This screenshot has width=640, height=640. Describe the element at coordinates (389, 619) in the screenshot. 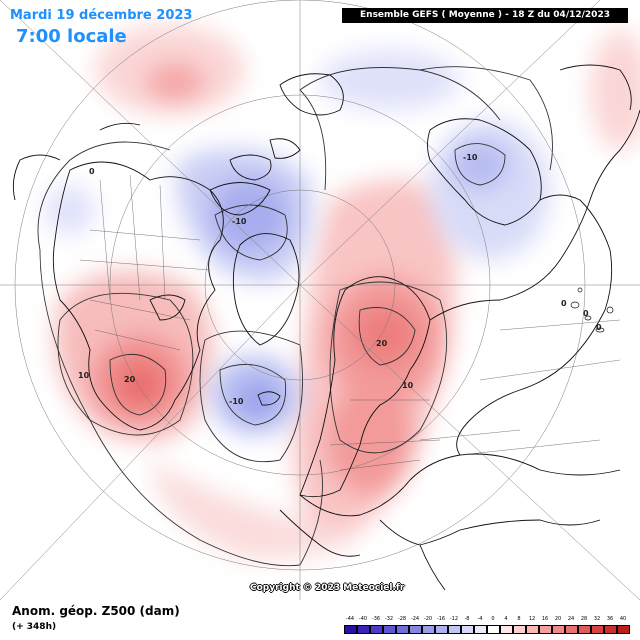

I see `legend-tick-label: -32` at that location.